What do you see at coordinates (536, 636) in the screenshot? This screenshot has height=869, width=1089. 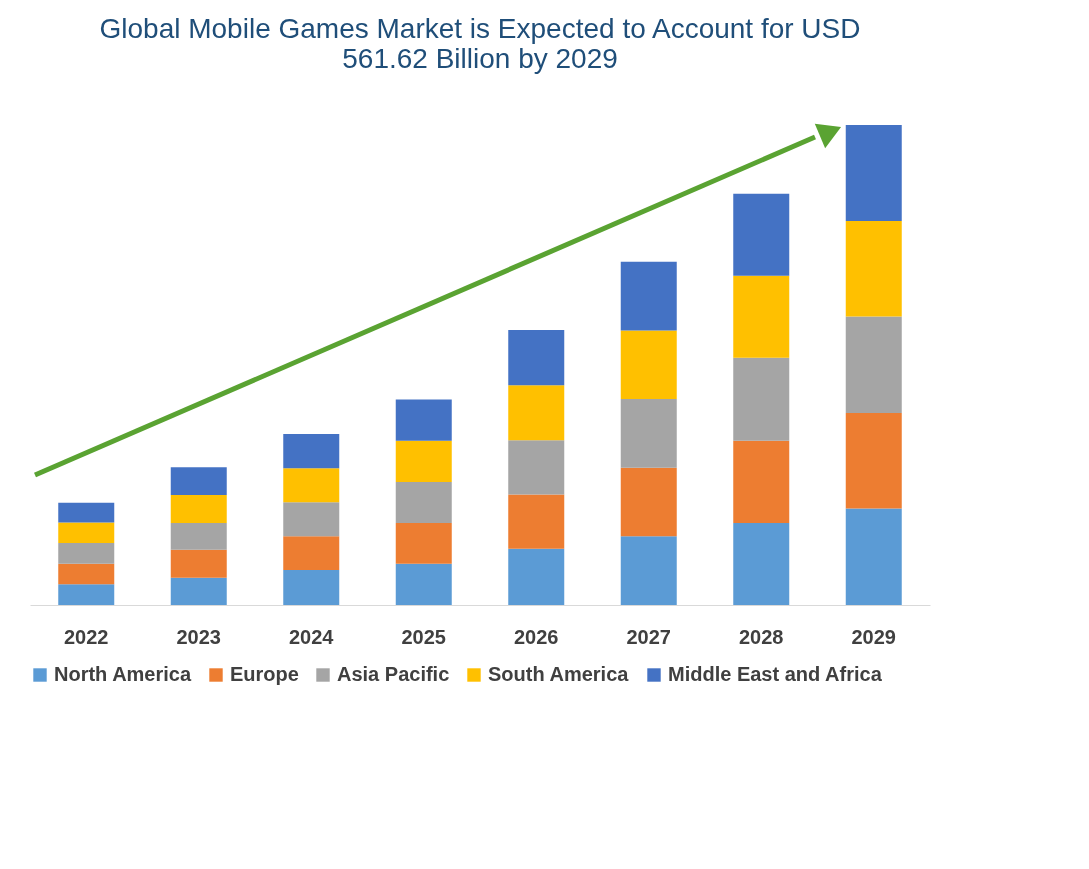 I see `x-tick-label: 2026` at bounding box center [536, 636].